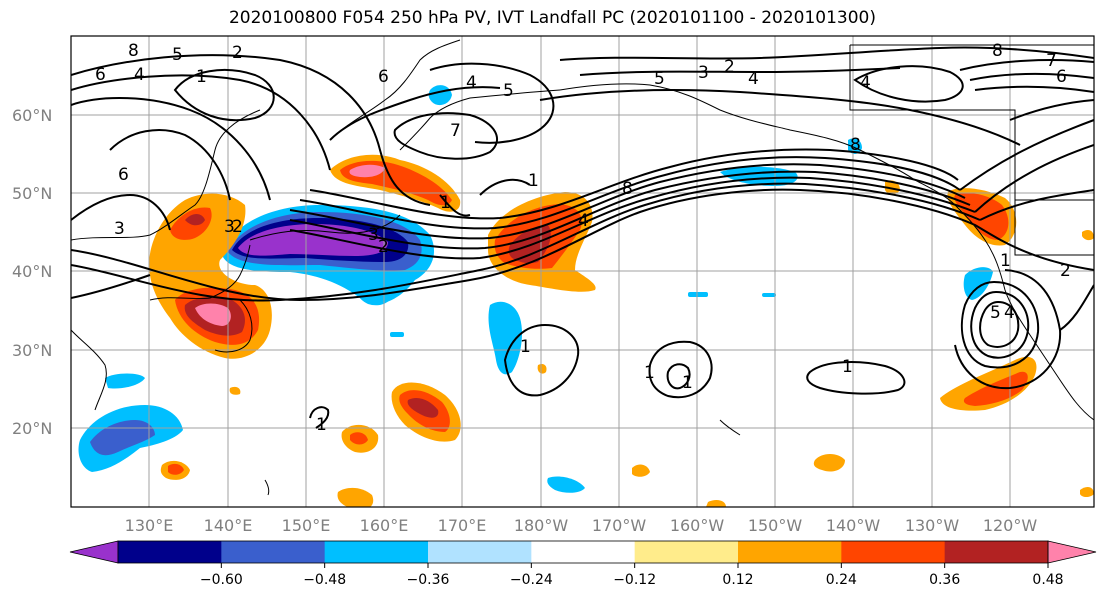 The width and height of the screenshot is (1105, 601). I want to click on positive-anomaly-sub-i, so click(1087, 491).